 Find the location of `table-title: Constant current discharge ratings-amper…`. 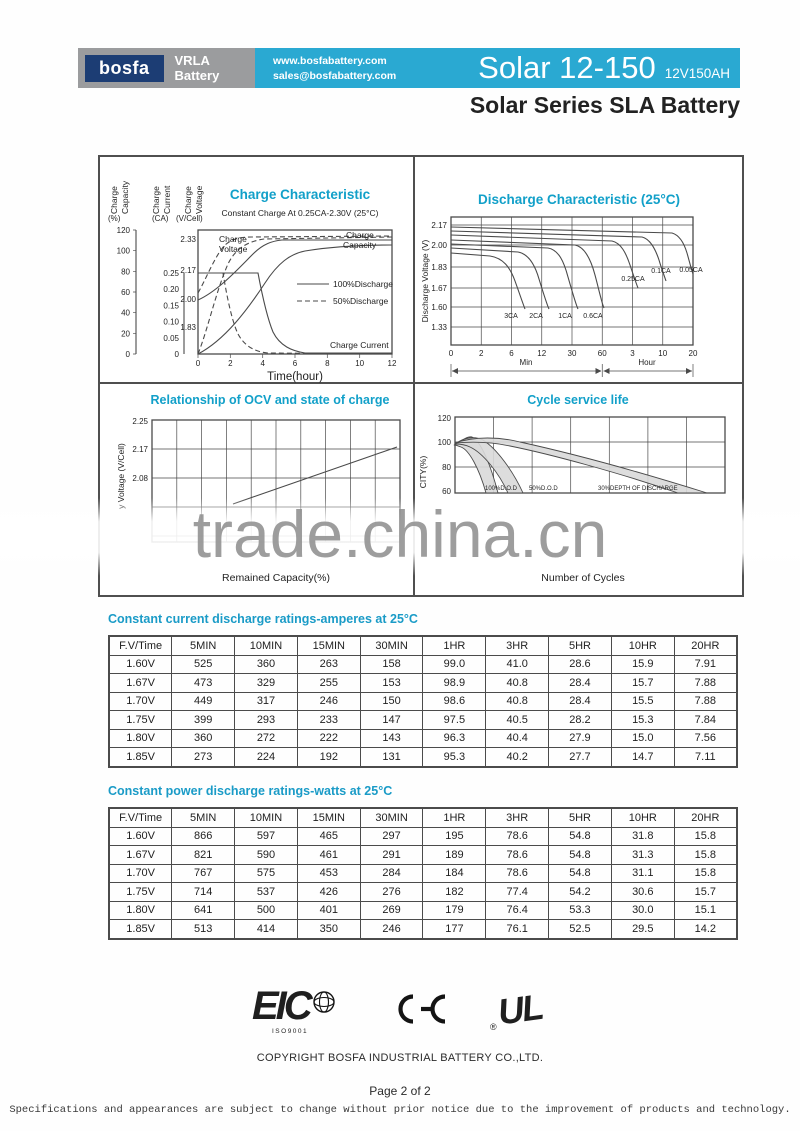

table-title: Constant current discharge ratings-amper… is located at coordinates (263, 619).